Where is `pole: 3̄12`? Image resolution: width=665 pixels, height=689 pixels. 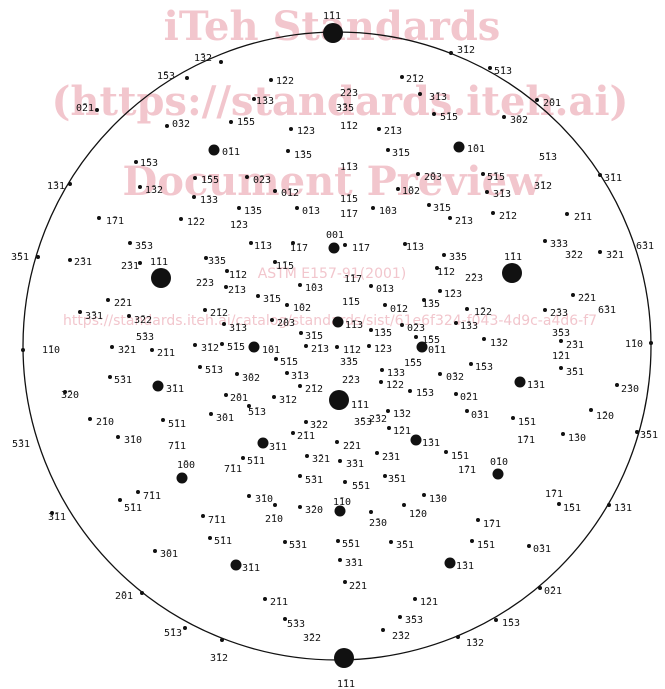 pole: 3̄12 is located at coordinates (206, 348).